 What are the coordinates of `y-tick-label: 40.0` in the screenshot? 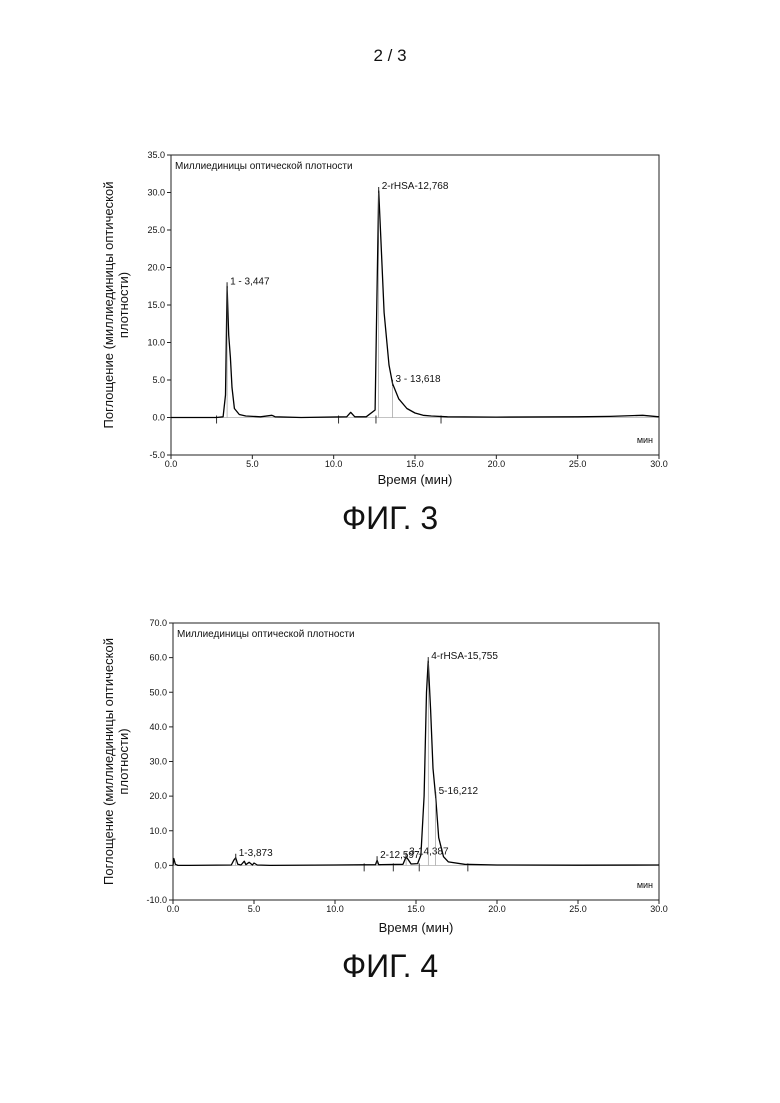 It's located at (158, 727).